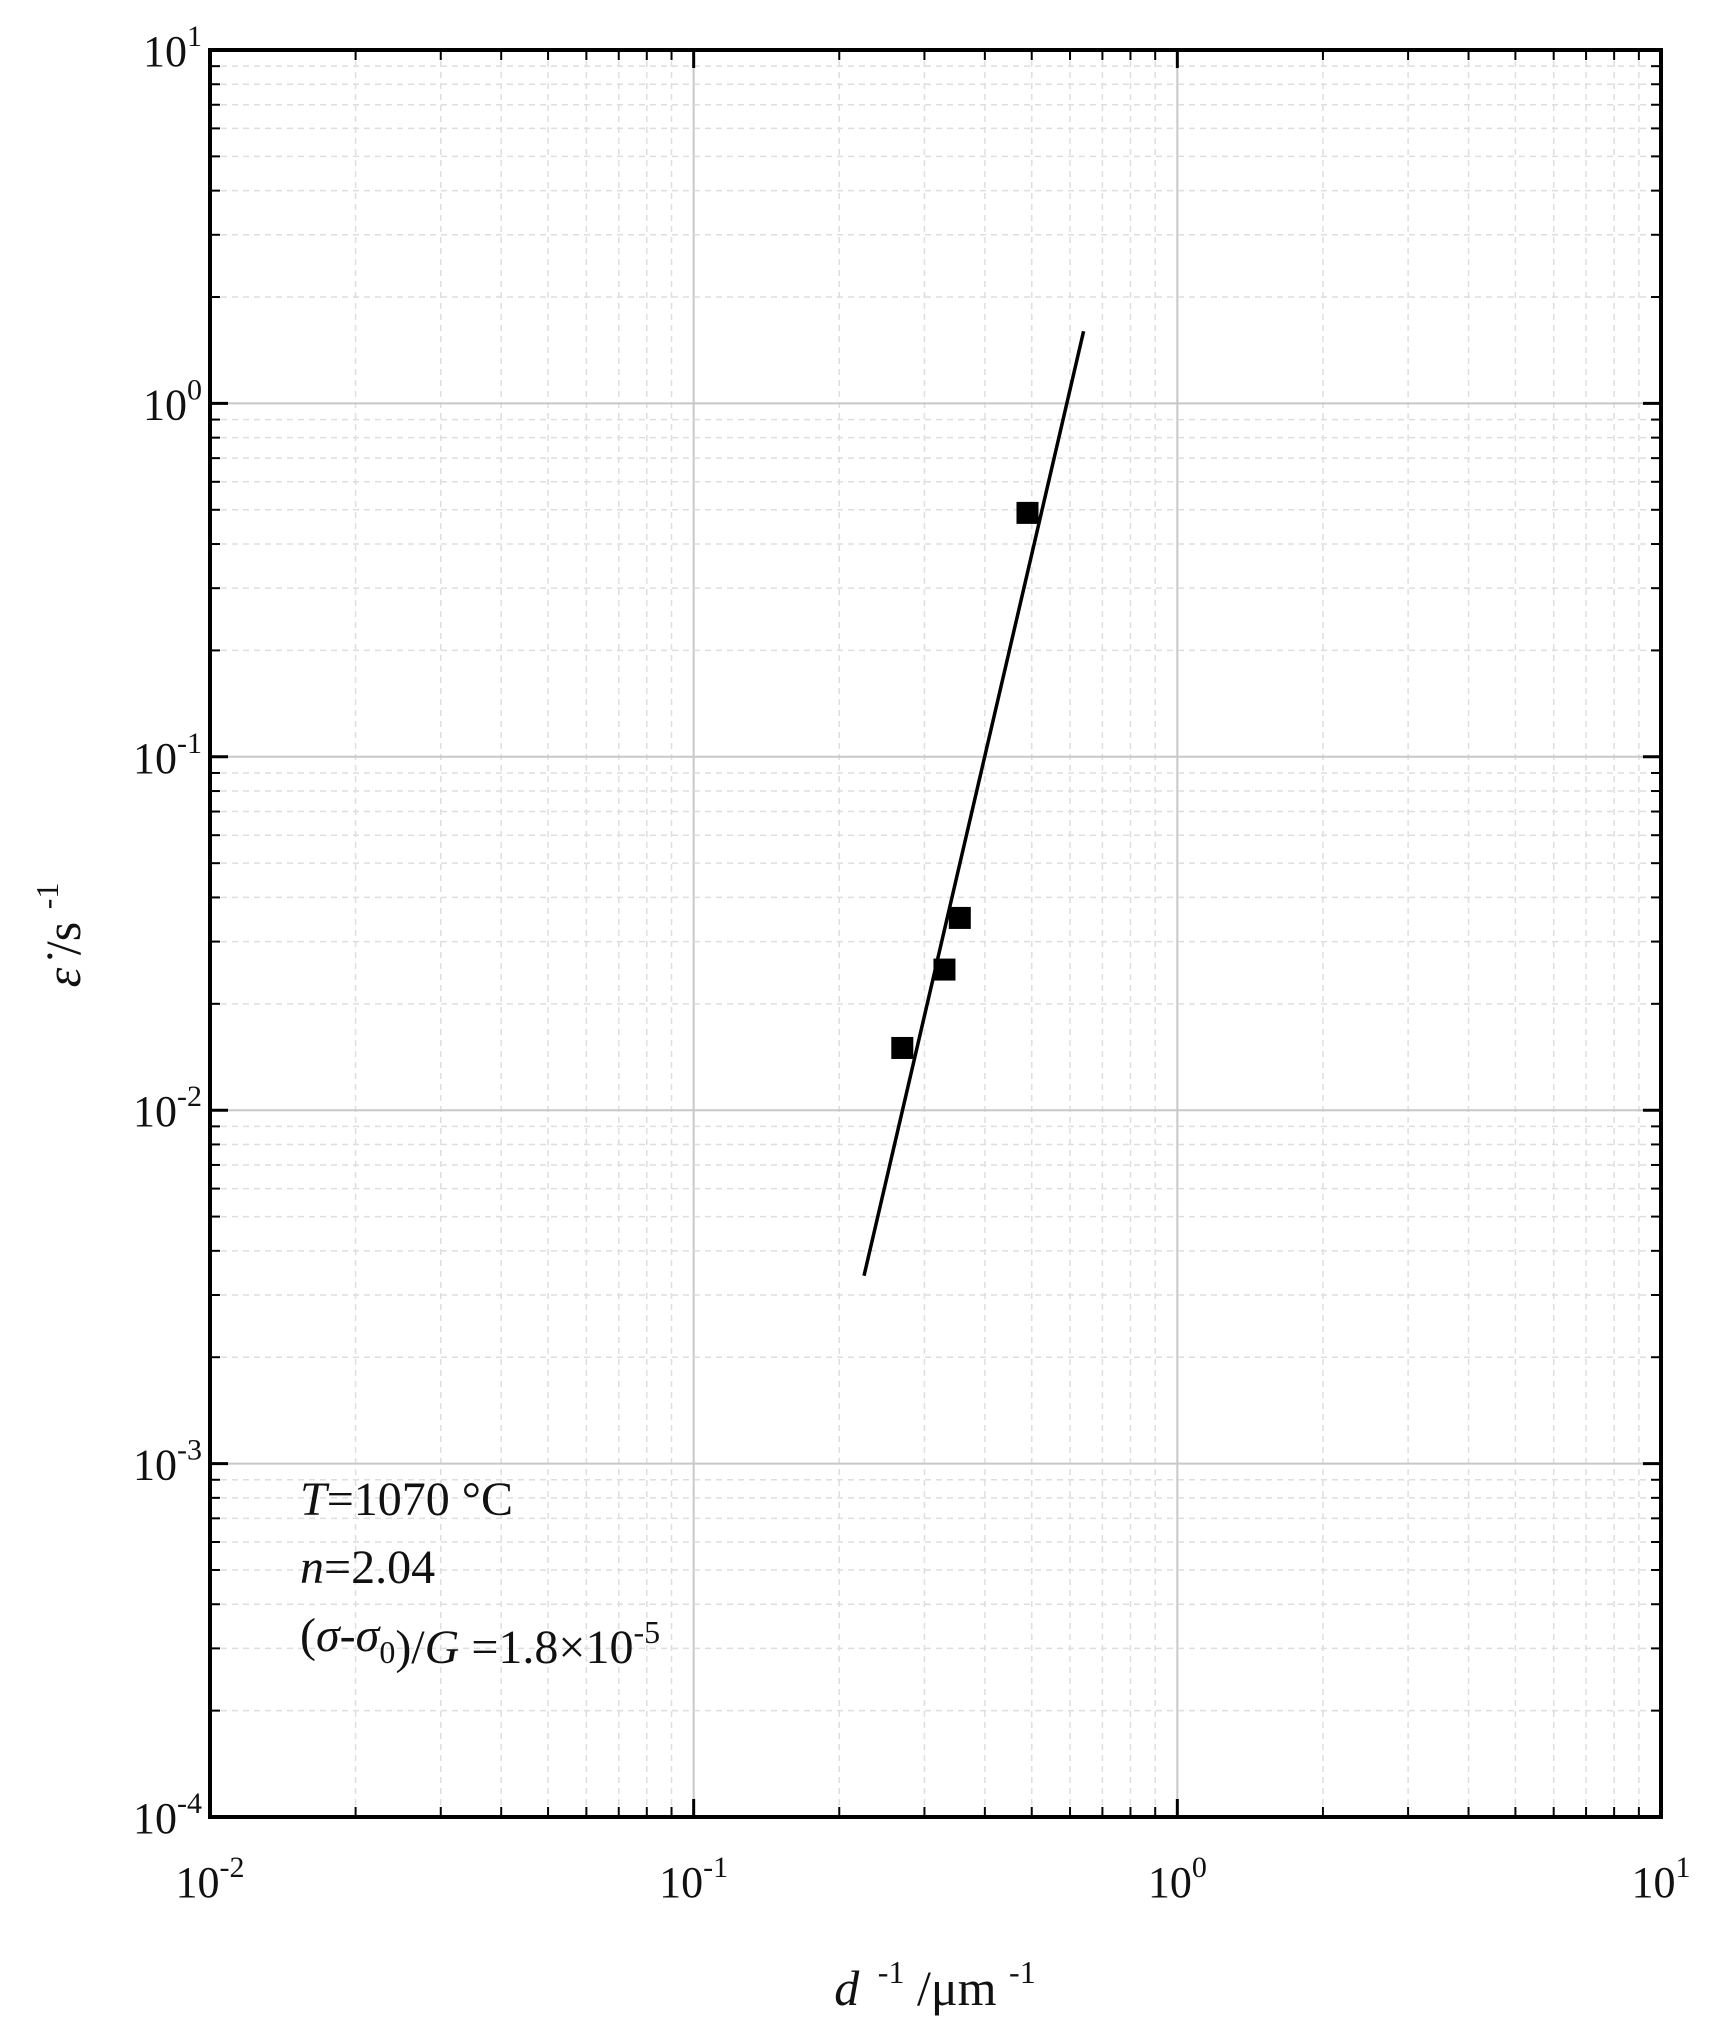  I want to click on annotations: T=1070 °Cn=2.04(σ-σ0)/G =1.8×10-5, so click(480, 1573).